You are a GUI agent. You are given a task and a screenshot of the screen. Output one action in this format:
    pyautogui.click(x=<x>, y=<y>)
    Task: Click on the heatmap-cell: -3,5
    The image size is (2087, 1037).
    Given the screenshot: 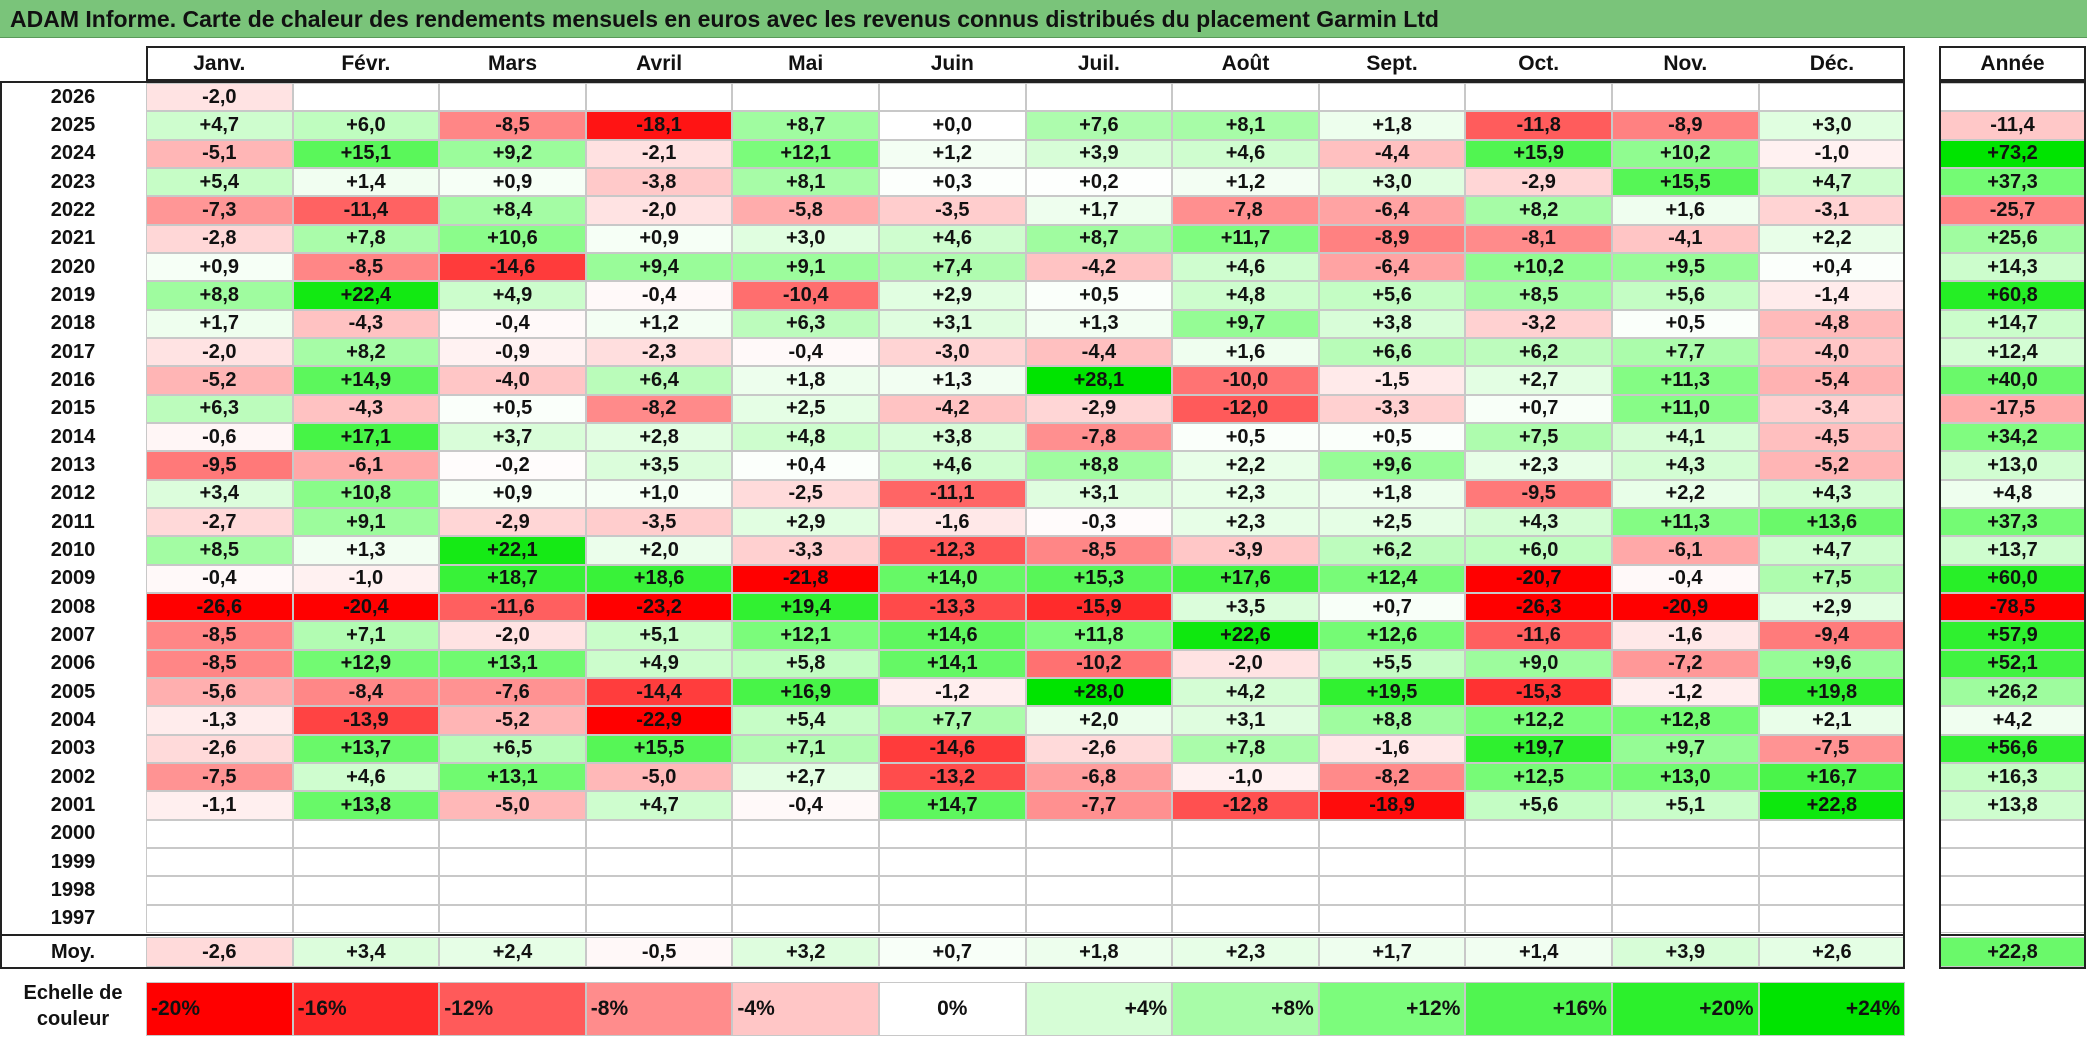 What is the action you would take?
    pyautogui.click(x=659, y=522)
    